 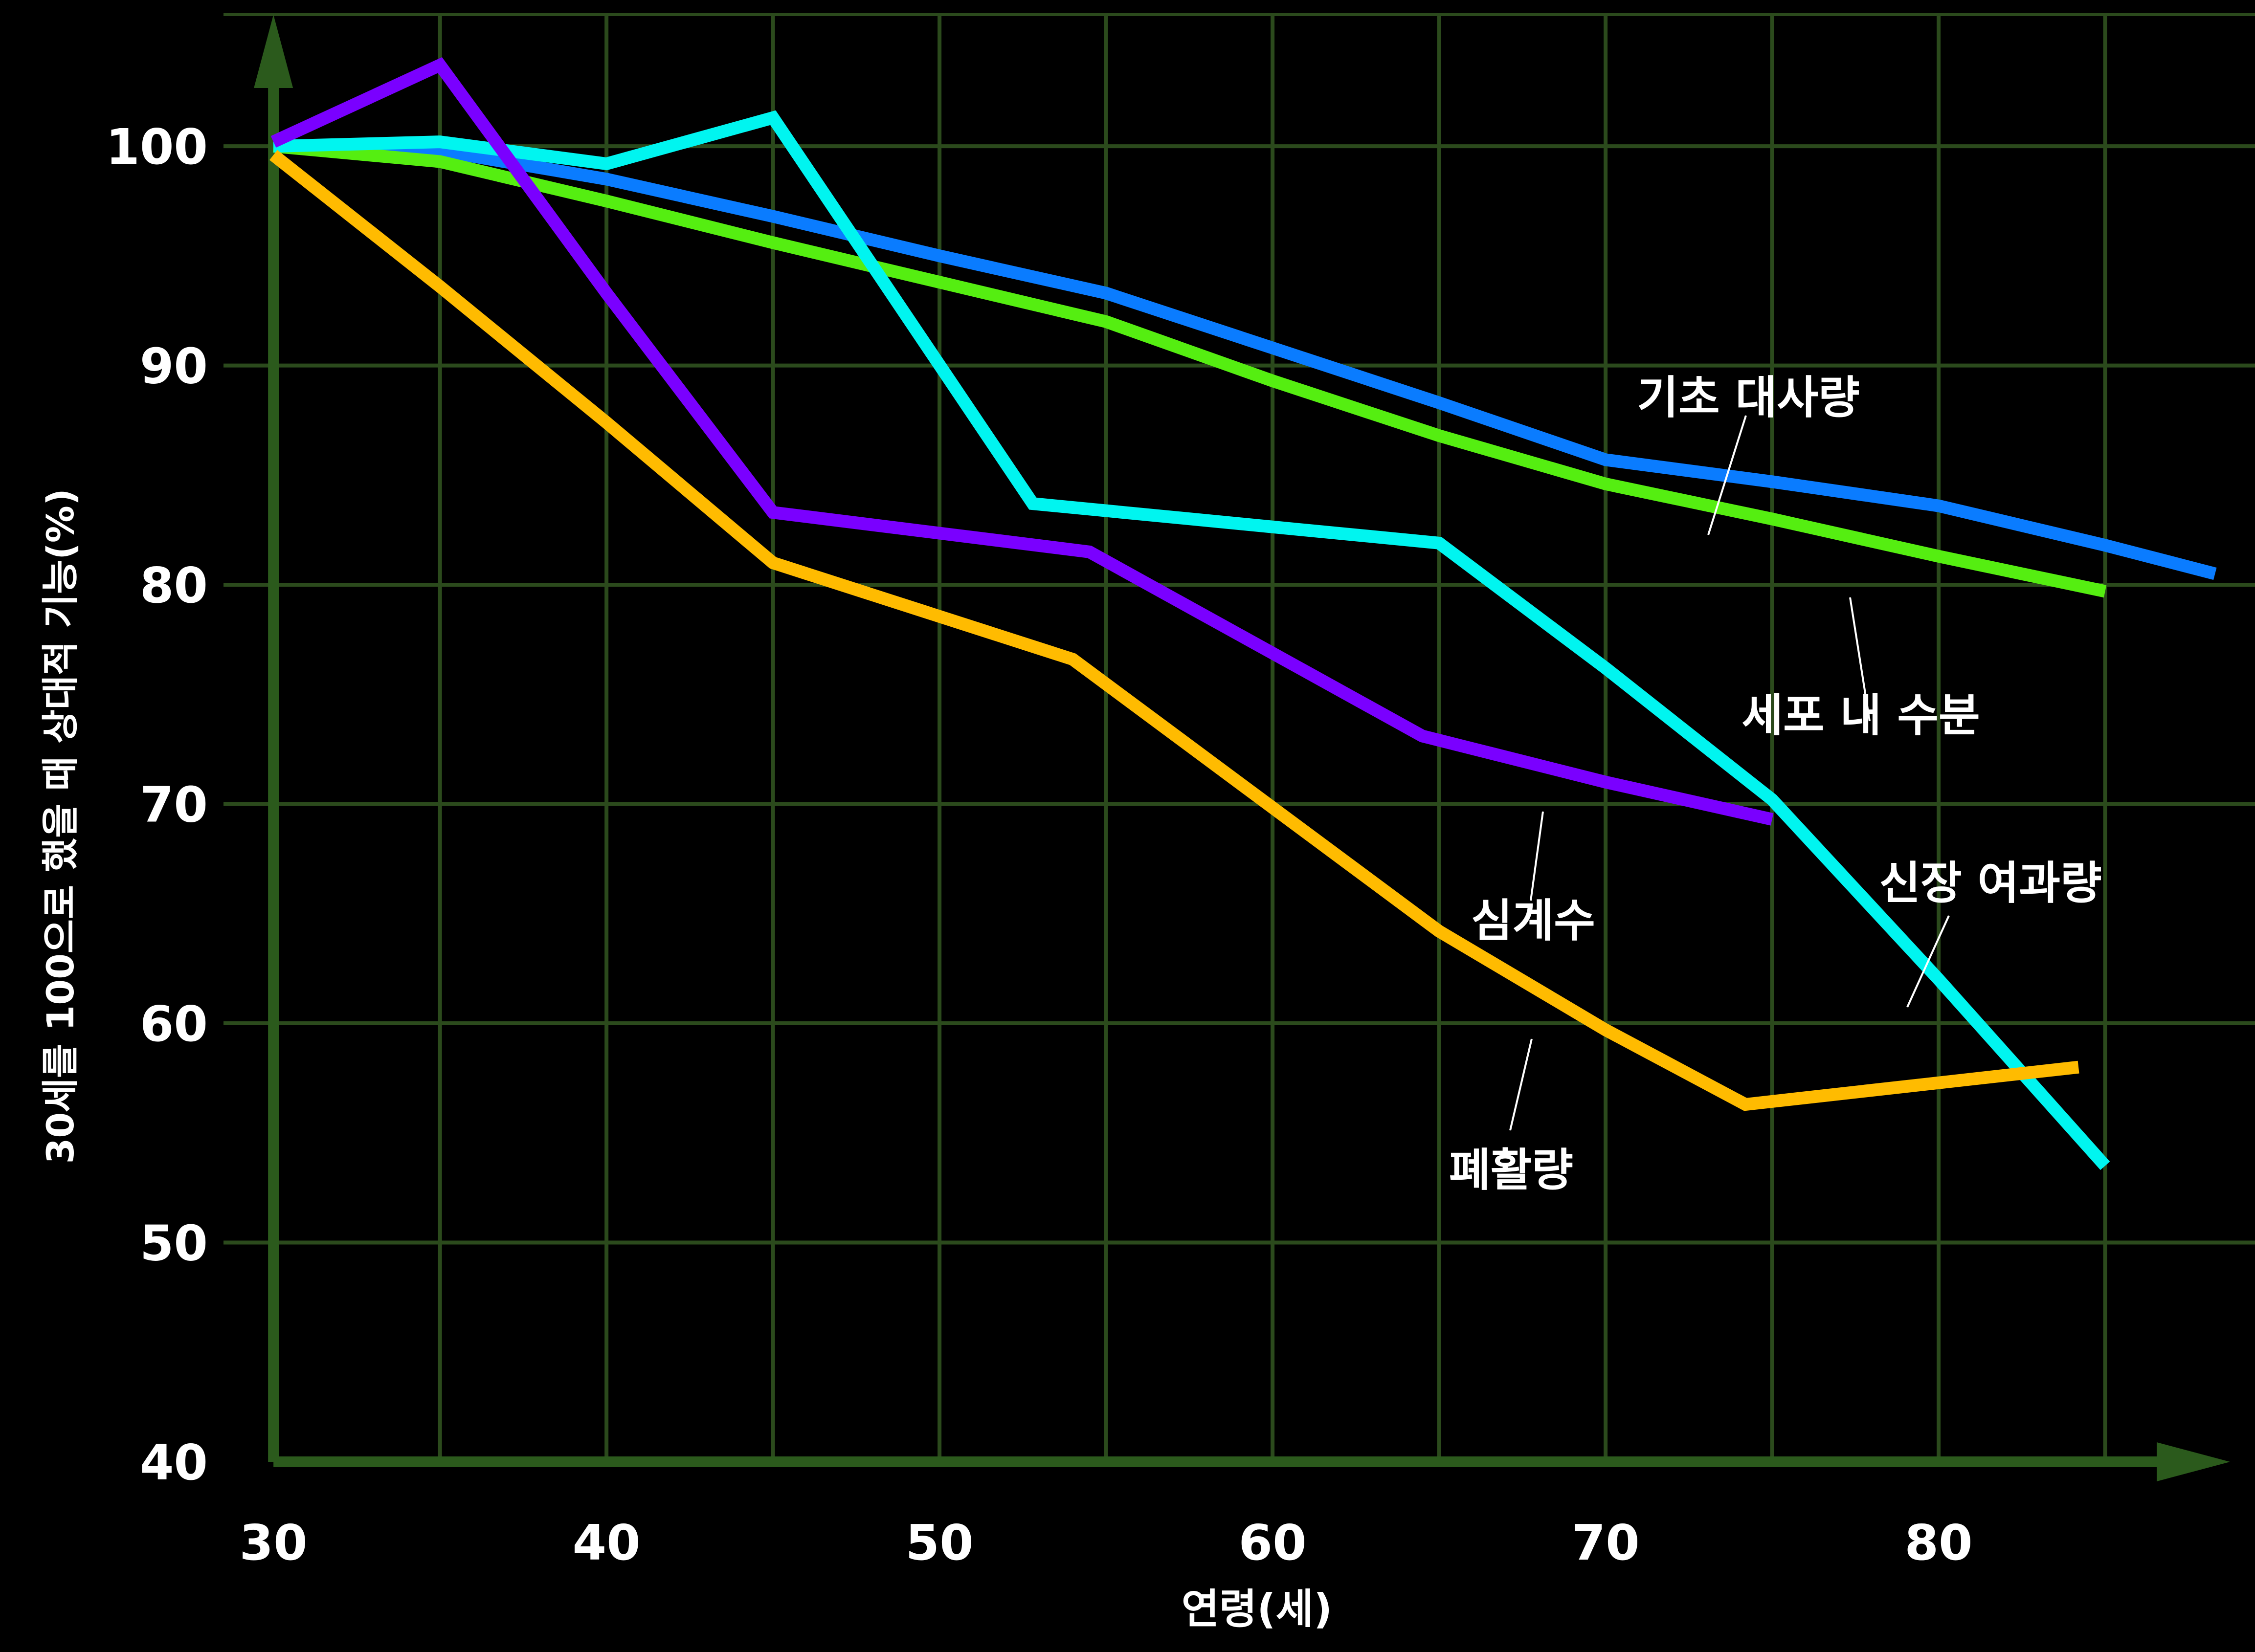 I want to click on x-axis-arrow-icon, so click(x=2193, y=1461).